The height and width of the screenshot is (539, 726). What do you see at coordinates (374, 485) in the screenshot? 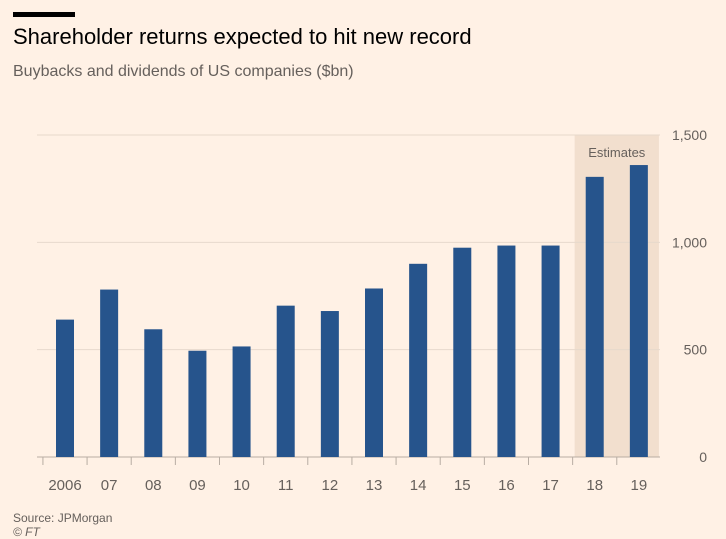
I see `x-tick-label-13: 13` at bounding box center [374, 485].